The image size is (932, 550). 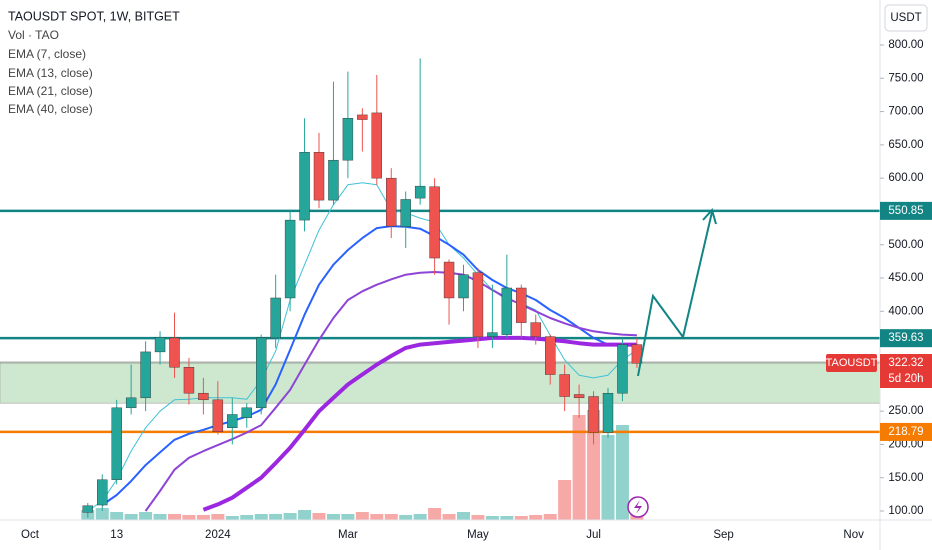 I want to click on x-tick-label: Sep, so click(x=723, y=535).